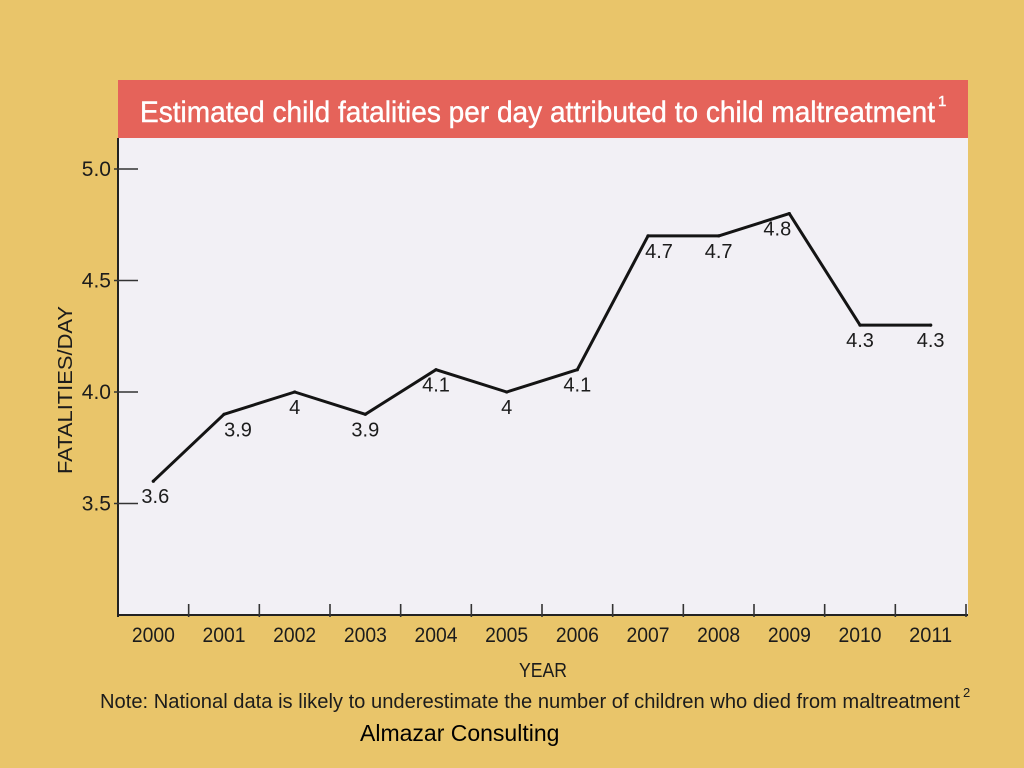  Describe the element at coordinates (942, 101) in the screenshot. I see `chart-title-footnote-marker: 1` at that location.